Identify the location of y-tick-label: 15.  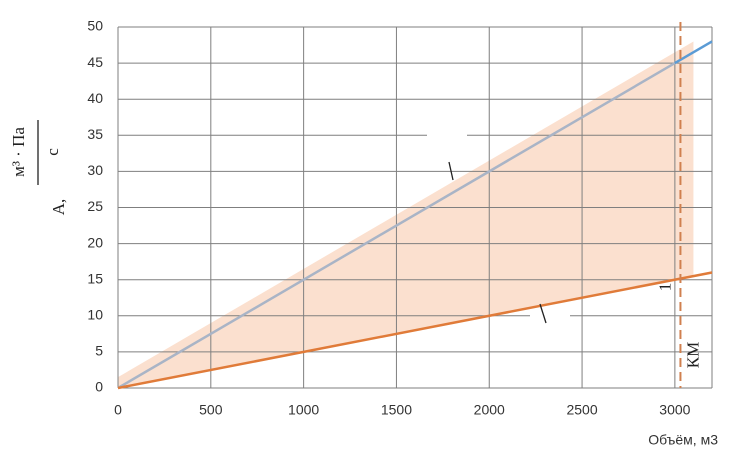
(95, 278).